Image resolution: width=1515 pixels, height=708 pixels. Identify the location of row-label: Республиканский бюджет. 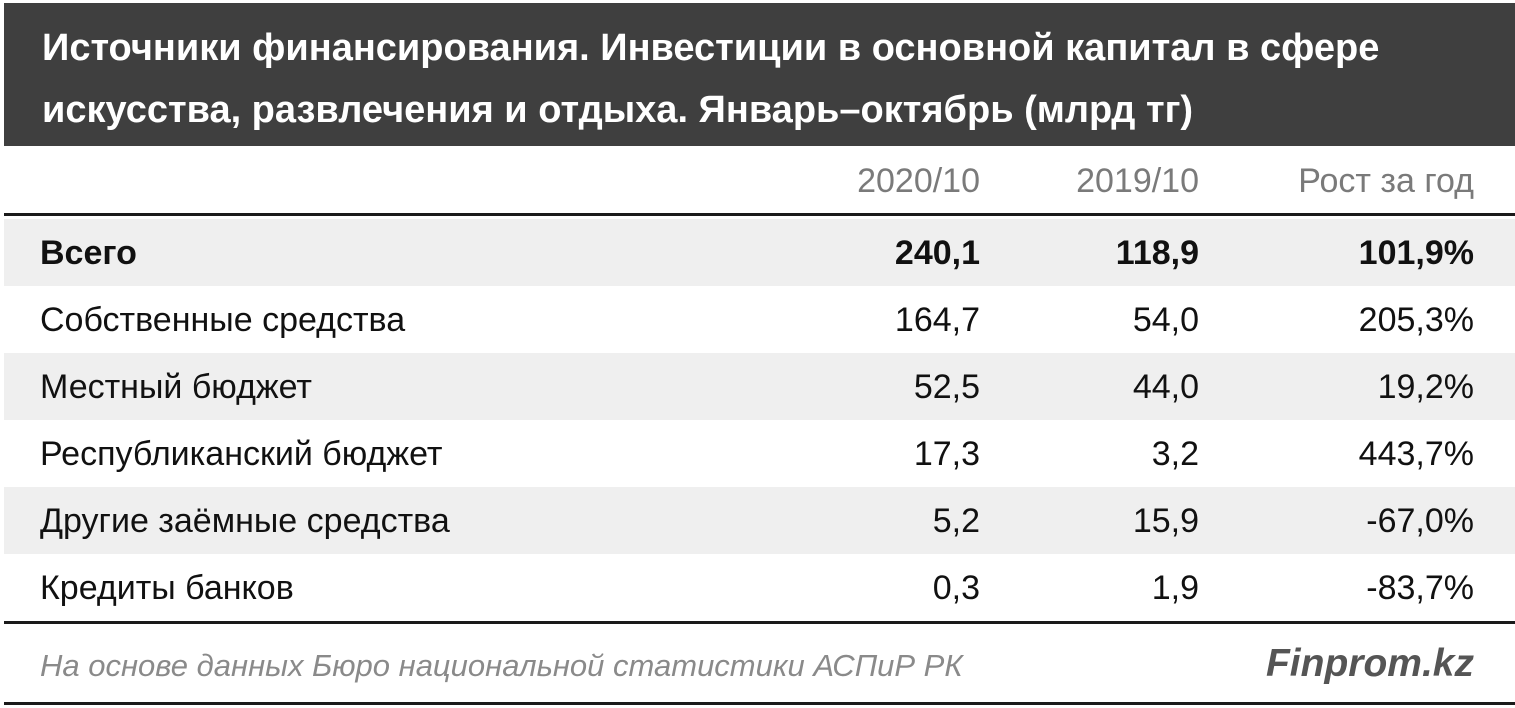
(241, 454).